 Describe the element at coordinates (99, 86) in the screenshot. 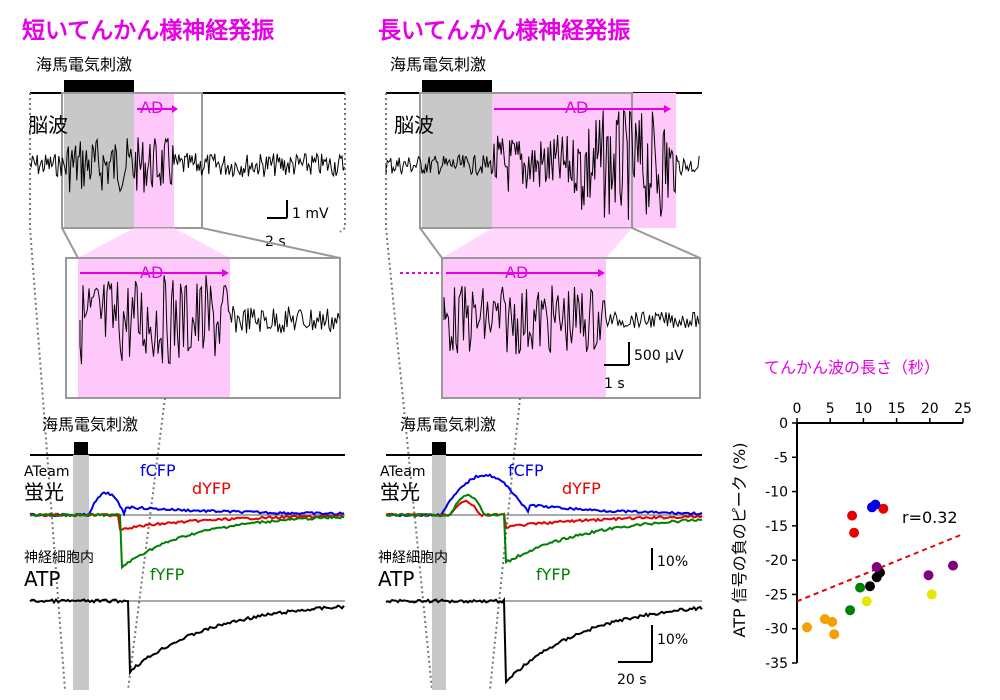

I see `left-stim-bar` at that location.